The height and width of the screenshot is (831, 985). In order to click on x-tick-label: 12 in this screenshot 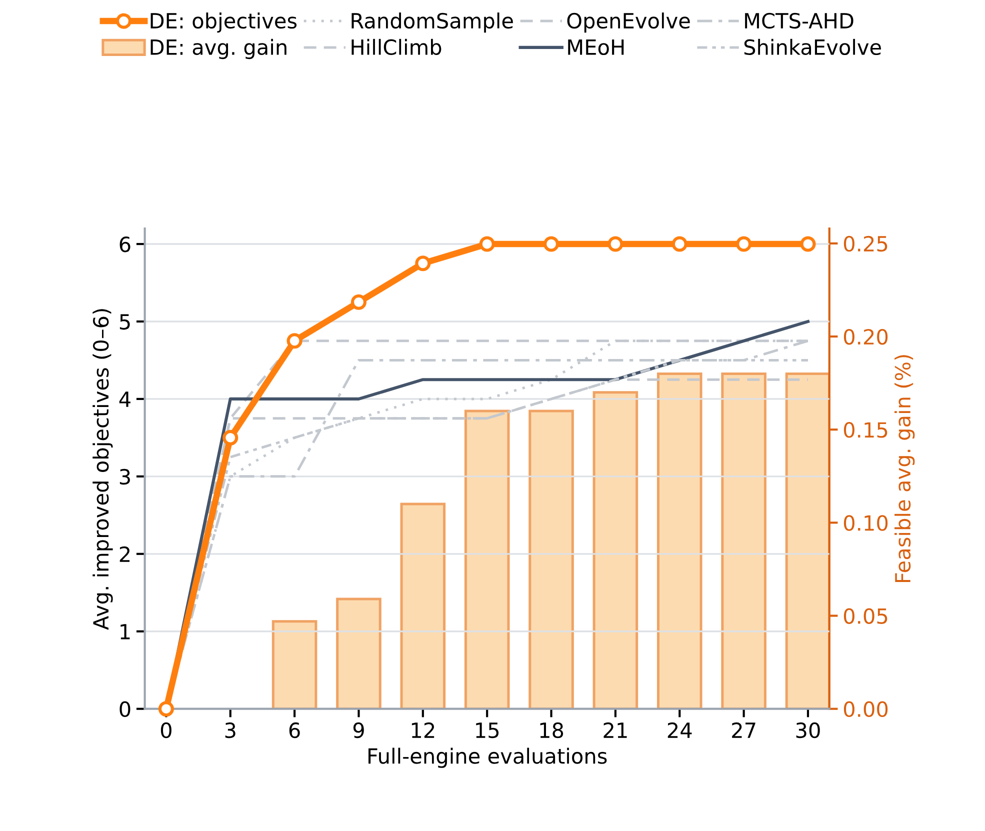, I will do `click(423, 730)`.